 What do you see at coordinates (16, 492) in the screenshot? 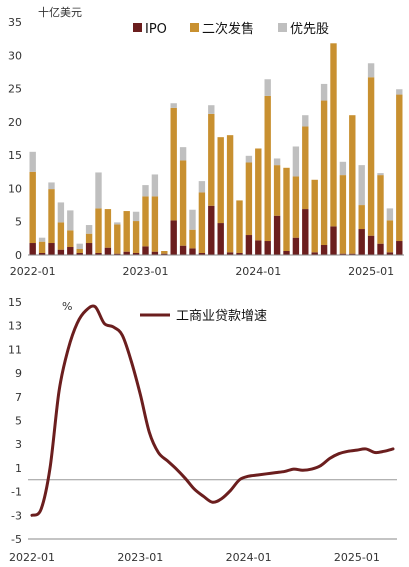
I see `y-tick-label: -1` at bounding box center [16, 492].